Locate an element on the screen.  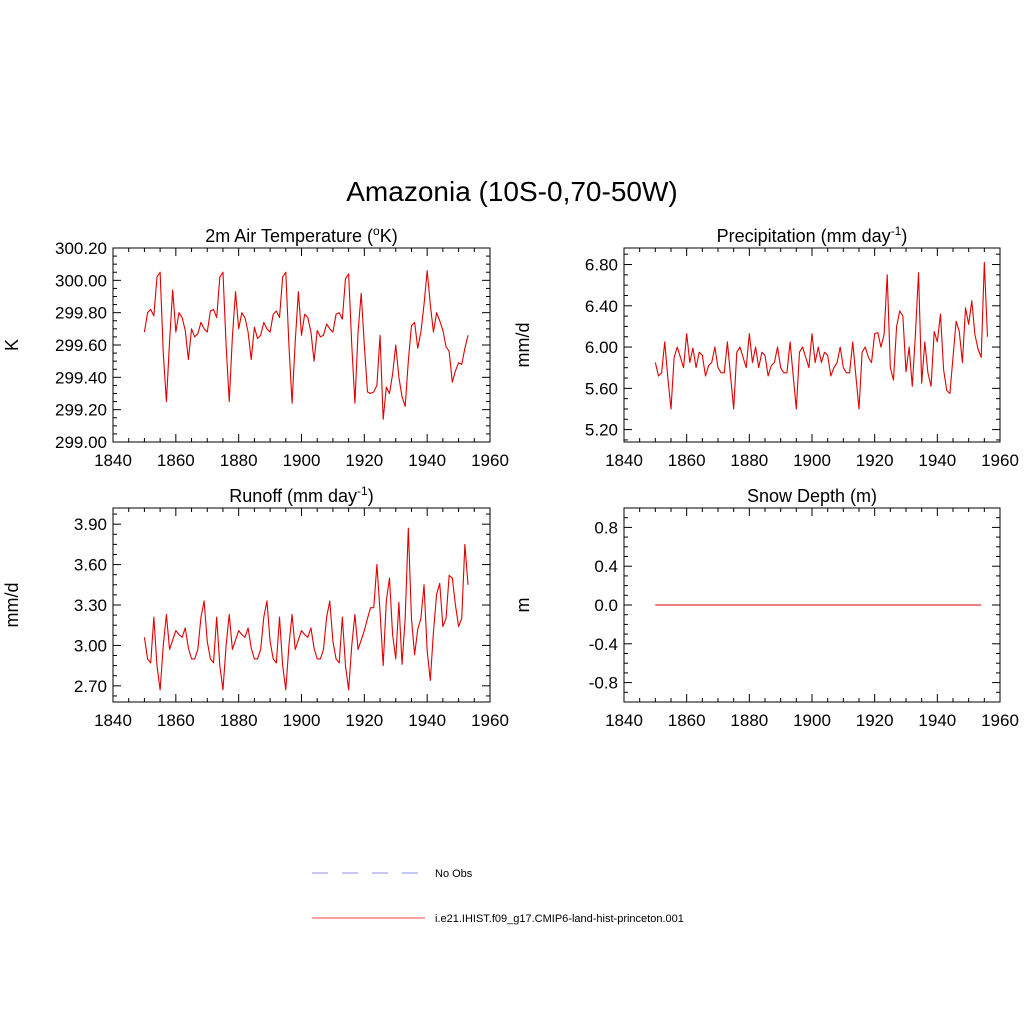
panel-title-text: 2m Air Temperature ( is located at coordinates (289, 236).